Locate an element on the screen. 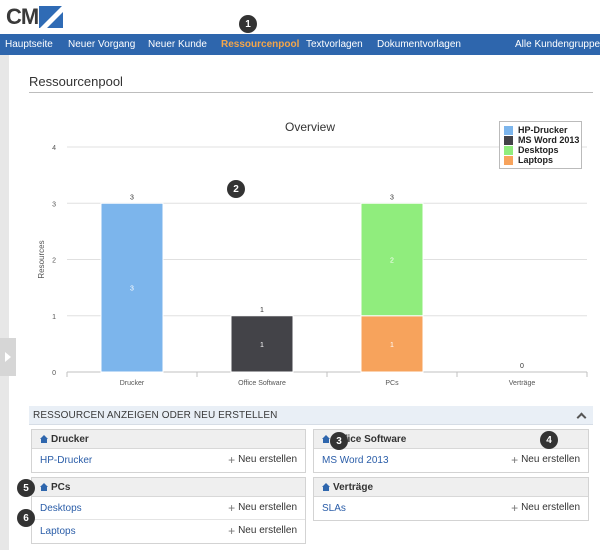 The image size is (600, 550). y-tick-label: 4 is located at coordinates (54, 148).